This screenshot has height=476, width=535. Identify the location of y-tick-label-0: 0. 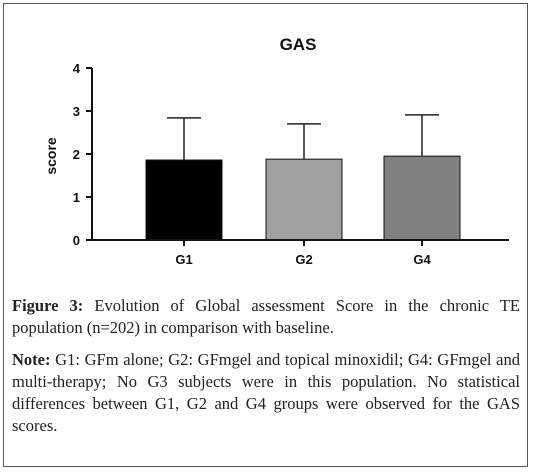
(76, 240).